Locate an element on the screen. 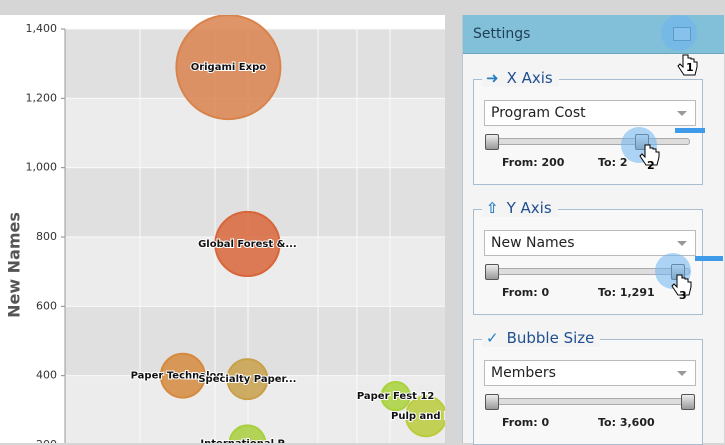  bubble-size-section: ✓ Bubble Size Members From: 0 To: 3,600 is located at coordinates (588, 387).